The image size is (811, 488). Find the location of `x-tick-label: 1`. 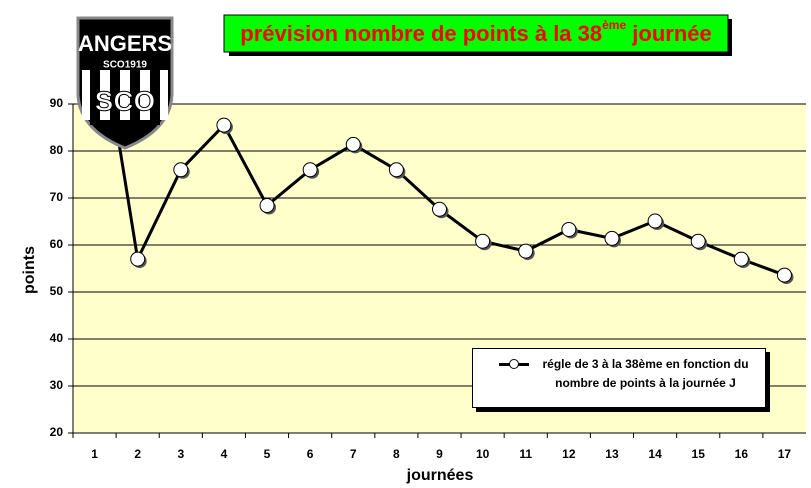

x-tick-label: 1 is located at coordinates (94, 454).